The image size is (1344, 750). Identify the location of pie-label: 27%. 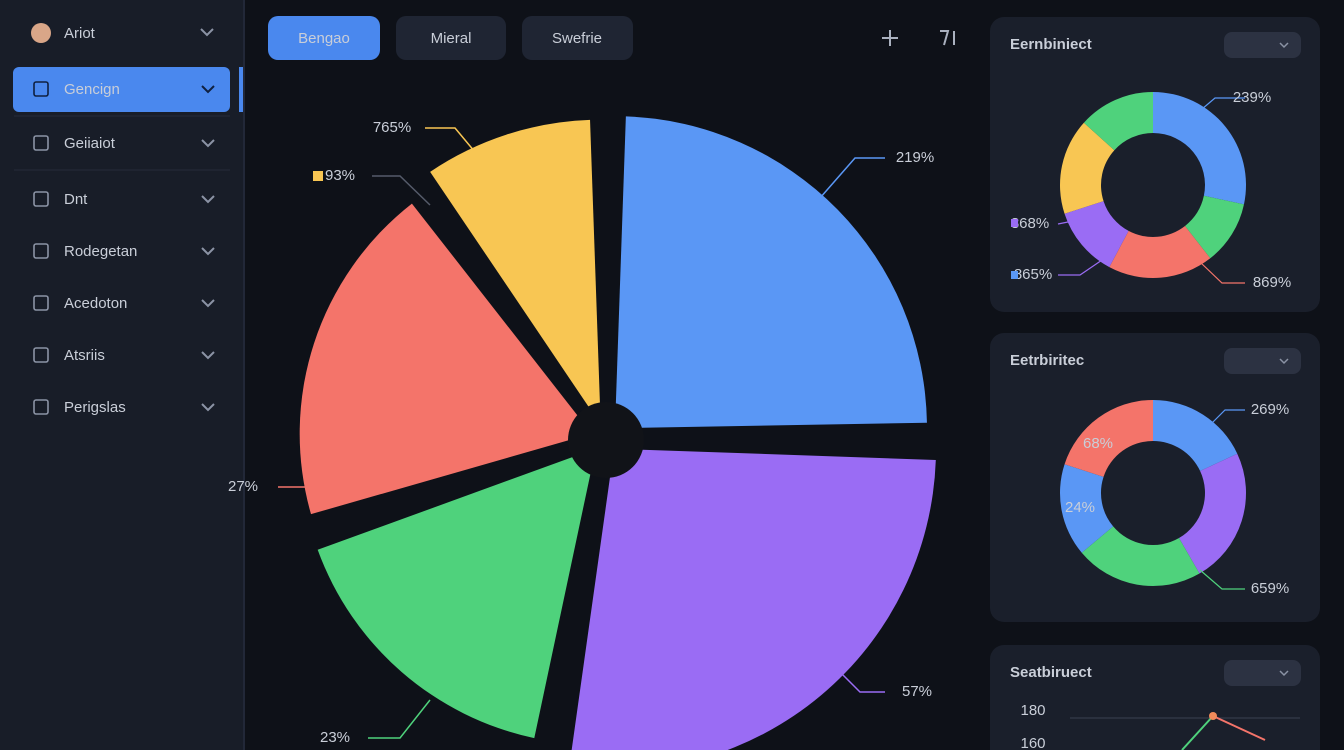
(243, 486).